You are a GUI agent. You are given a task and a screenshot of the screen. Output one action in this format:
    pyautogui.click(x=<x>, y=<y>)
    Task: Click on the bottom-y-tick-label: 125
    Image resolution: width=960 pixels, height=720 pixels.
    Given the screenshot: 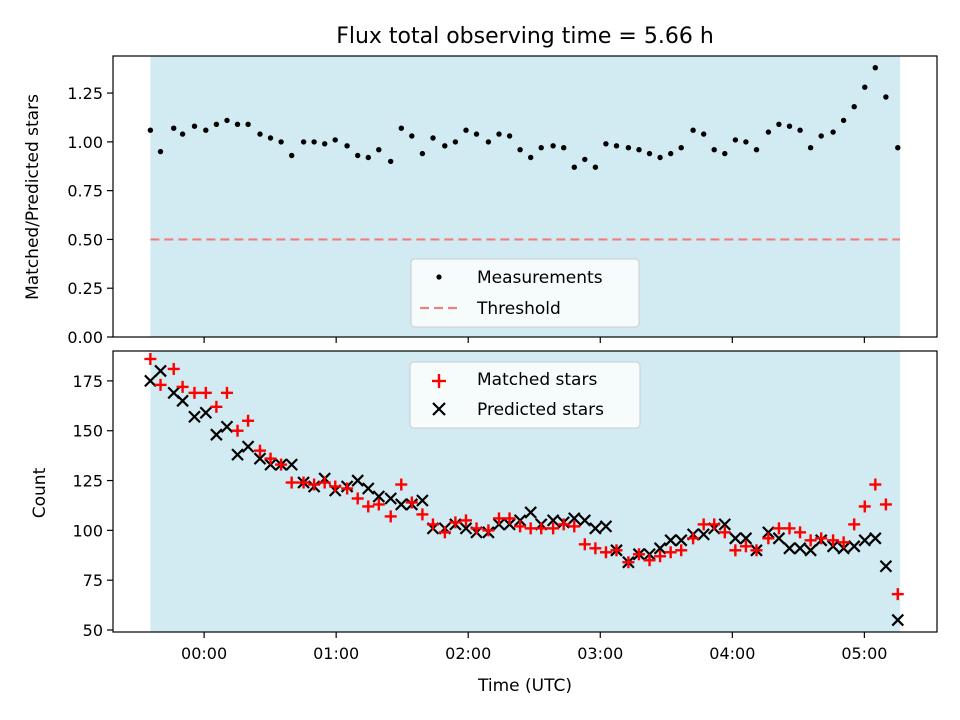 What is the action you would take?
    pyautogui.click(x=87, y=481)
    